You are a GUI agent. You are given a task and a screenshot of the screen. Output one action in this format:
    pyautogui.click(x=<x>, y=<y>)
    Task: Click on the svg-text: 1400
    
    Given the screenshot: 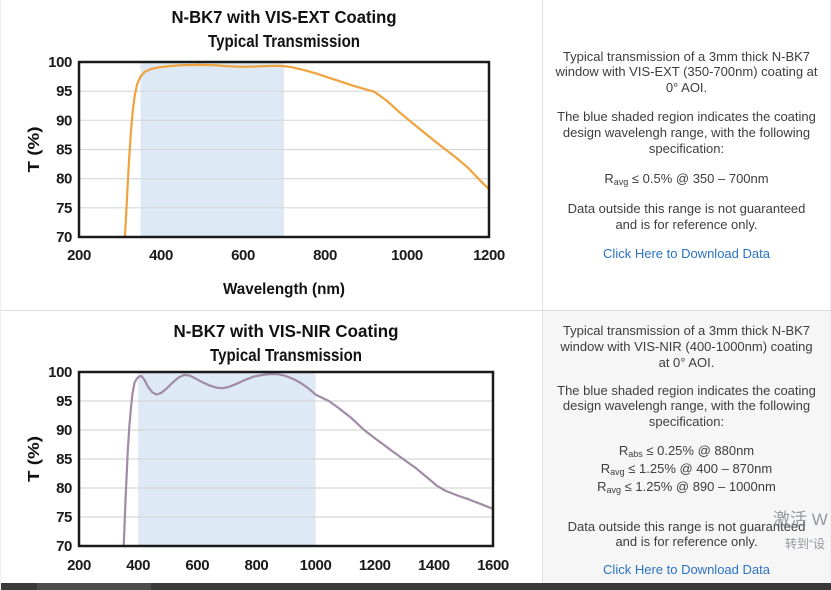 What is the action you would take?
    pyautogui.click(x=434, y=565)
    